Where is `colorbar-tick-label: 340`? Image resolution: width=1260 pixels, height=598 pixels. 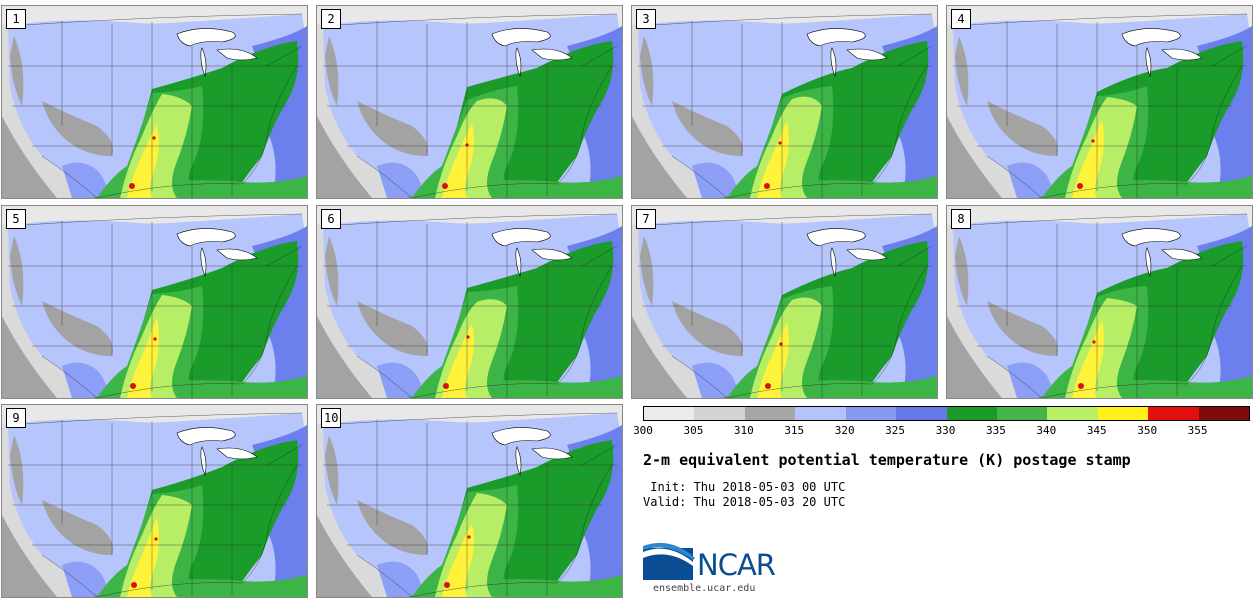
colorbar-tick-label: 340 is located at coordinates (1046, 430).